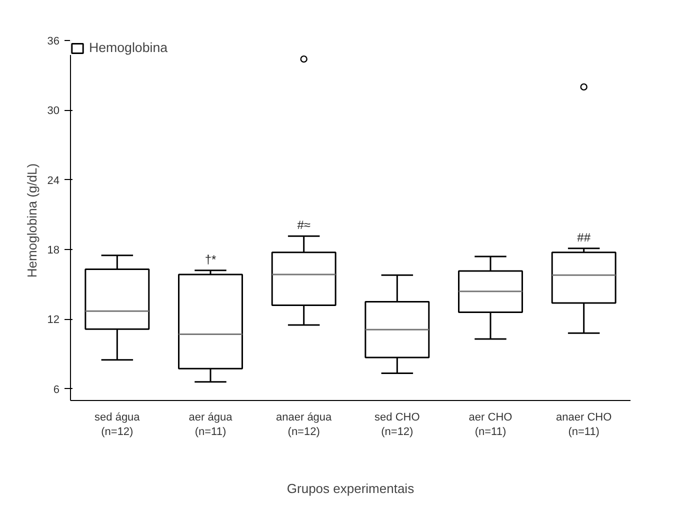 Image resolution: width=680 pixels, height=527 pixels. Describe the element at coordinates (53, 250) in the screenshot. I see `y-tick-label: 18` at that location.